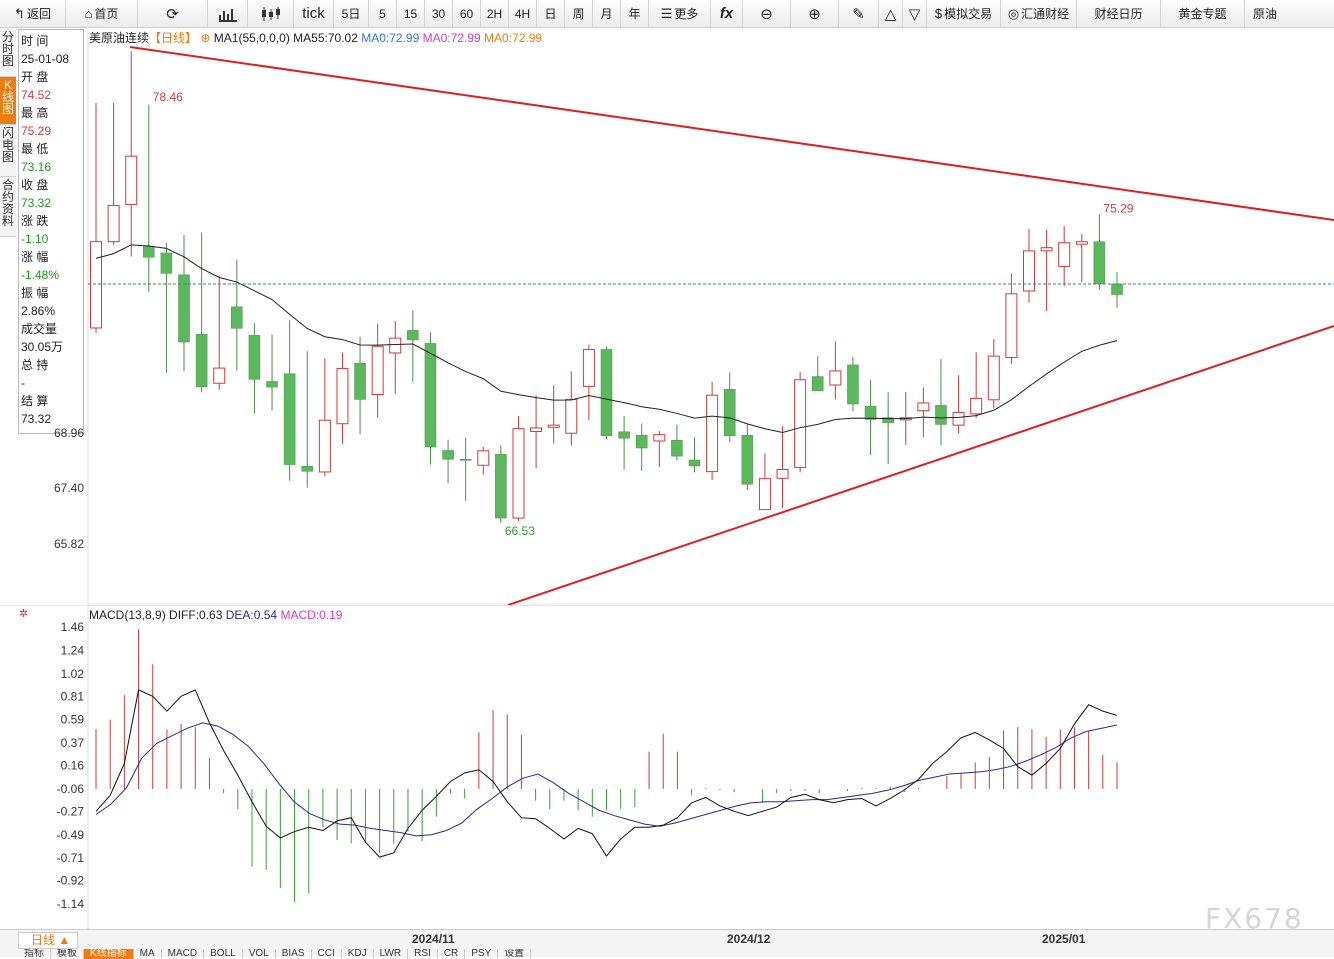  I want to click on indicator-tab-5: BOLL, so click(223, 954).